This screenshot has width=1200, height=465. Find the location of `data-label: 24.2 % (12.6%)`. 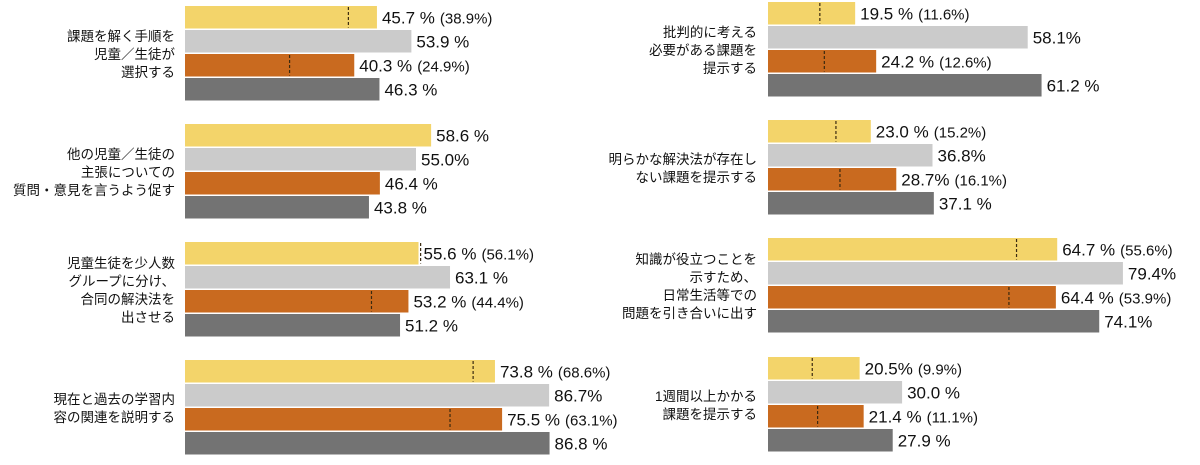

data-label: 24.2 % (12.6%) is located at coordinates (936, 61).